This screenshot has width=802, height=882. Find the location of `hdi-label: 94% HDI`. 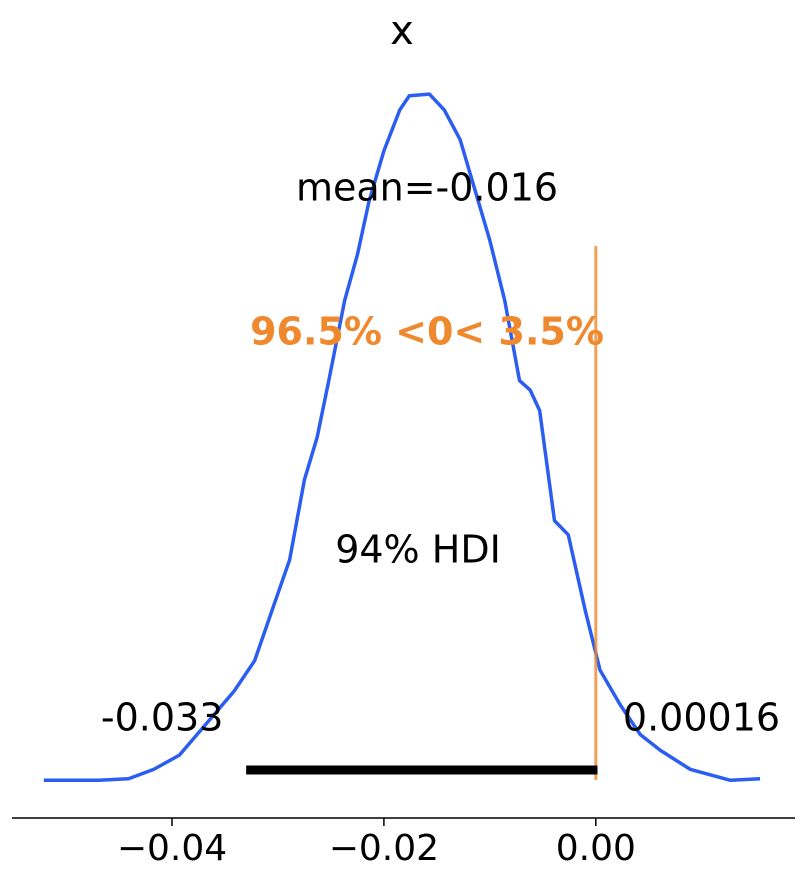

hdi-label: 94% HDI is located at coordinates (418, 550).